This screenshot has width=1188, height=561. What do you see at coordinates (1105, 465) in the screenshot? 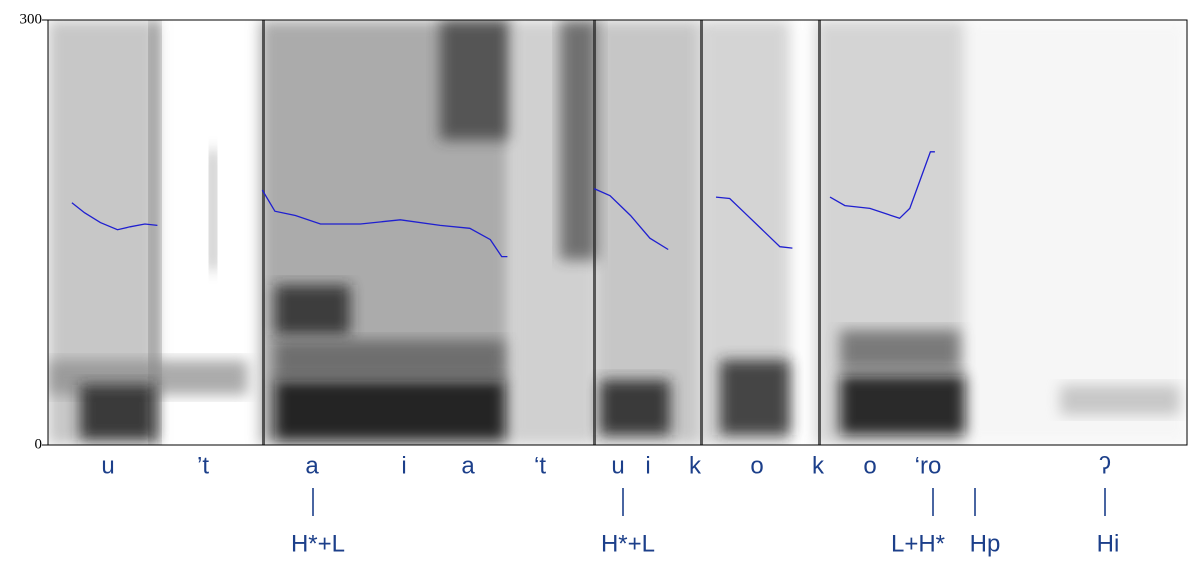
I see `segment-label: ʔ` at bounding box center [1105, 465].